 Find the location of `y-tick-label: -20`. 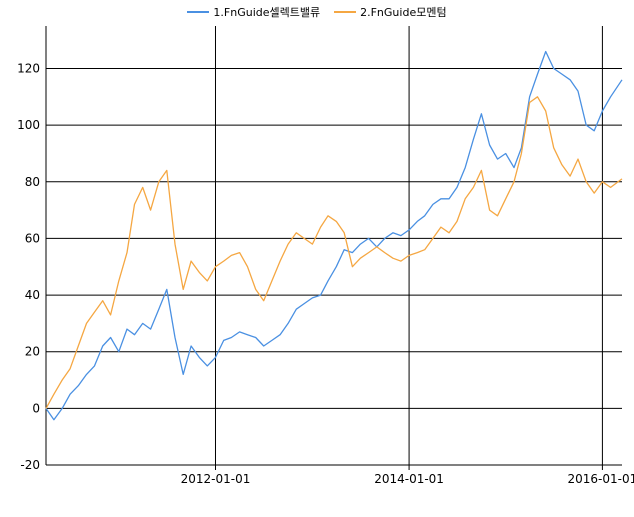

y-tick-label: -20 is located at coordinates (30, 465).